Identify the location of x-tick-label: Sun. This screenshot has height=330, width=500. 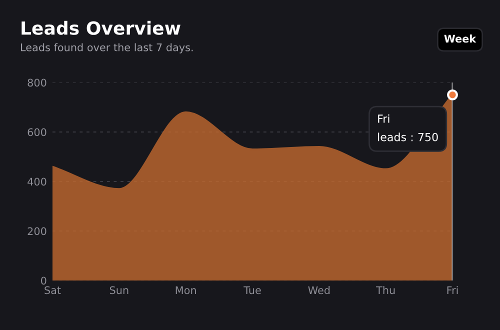
(119, 290).